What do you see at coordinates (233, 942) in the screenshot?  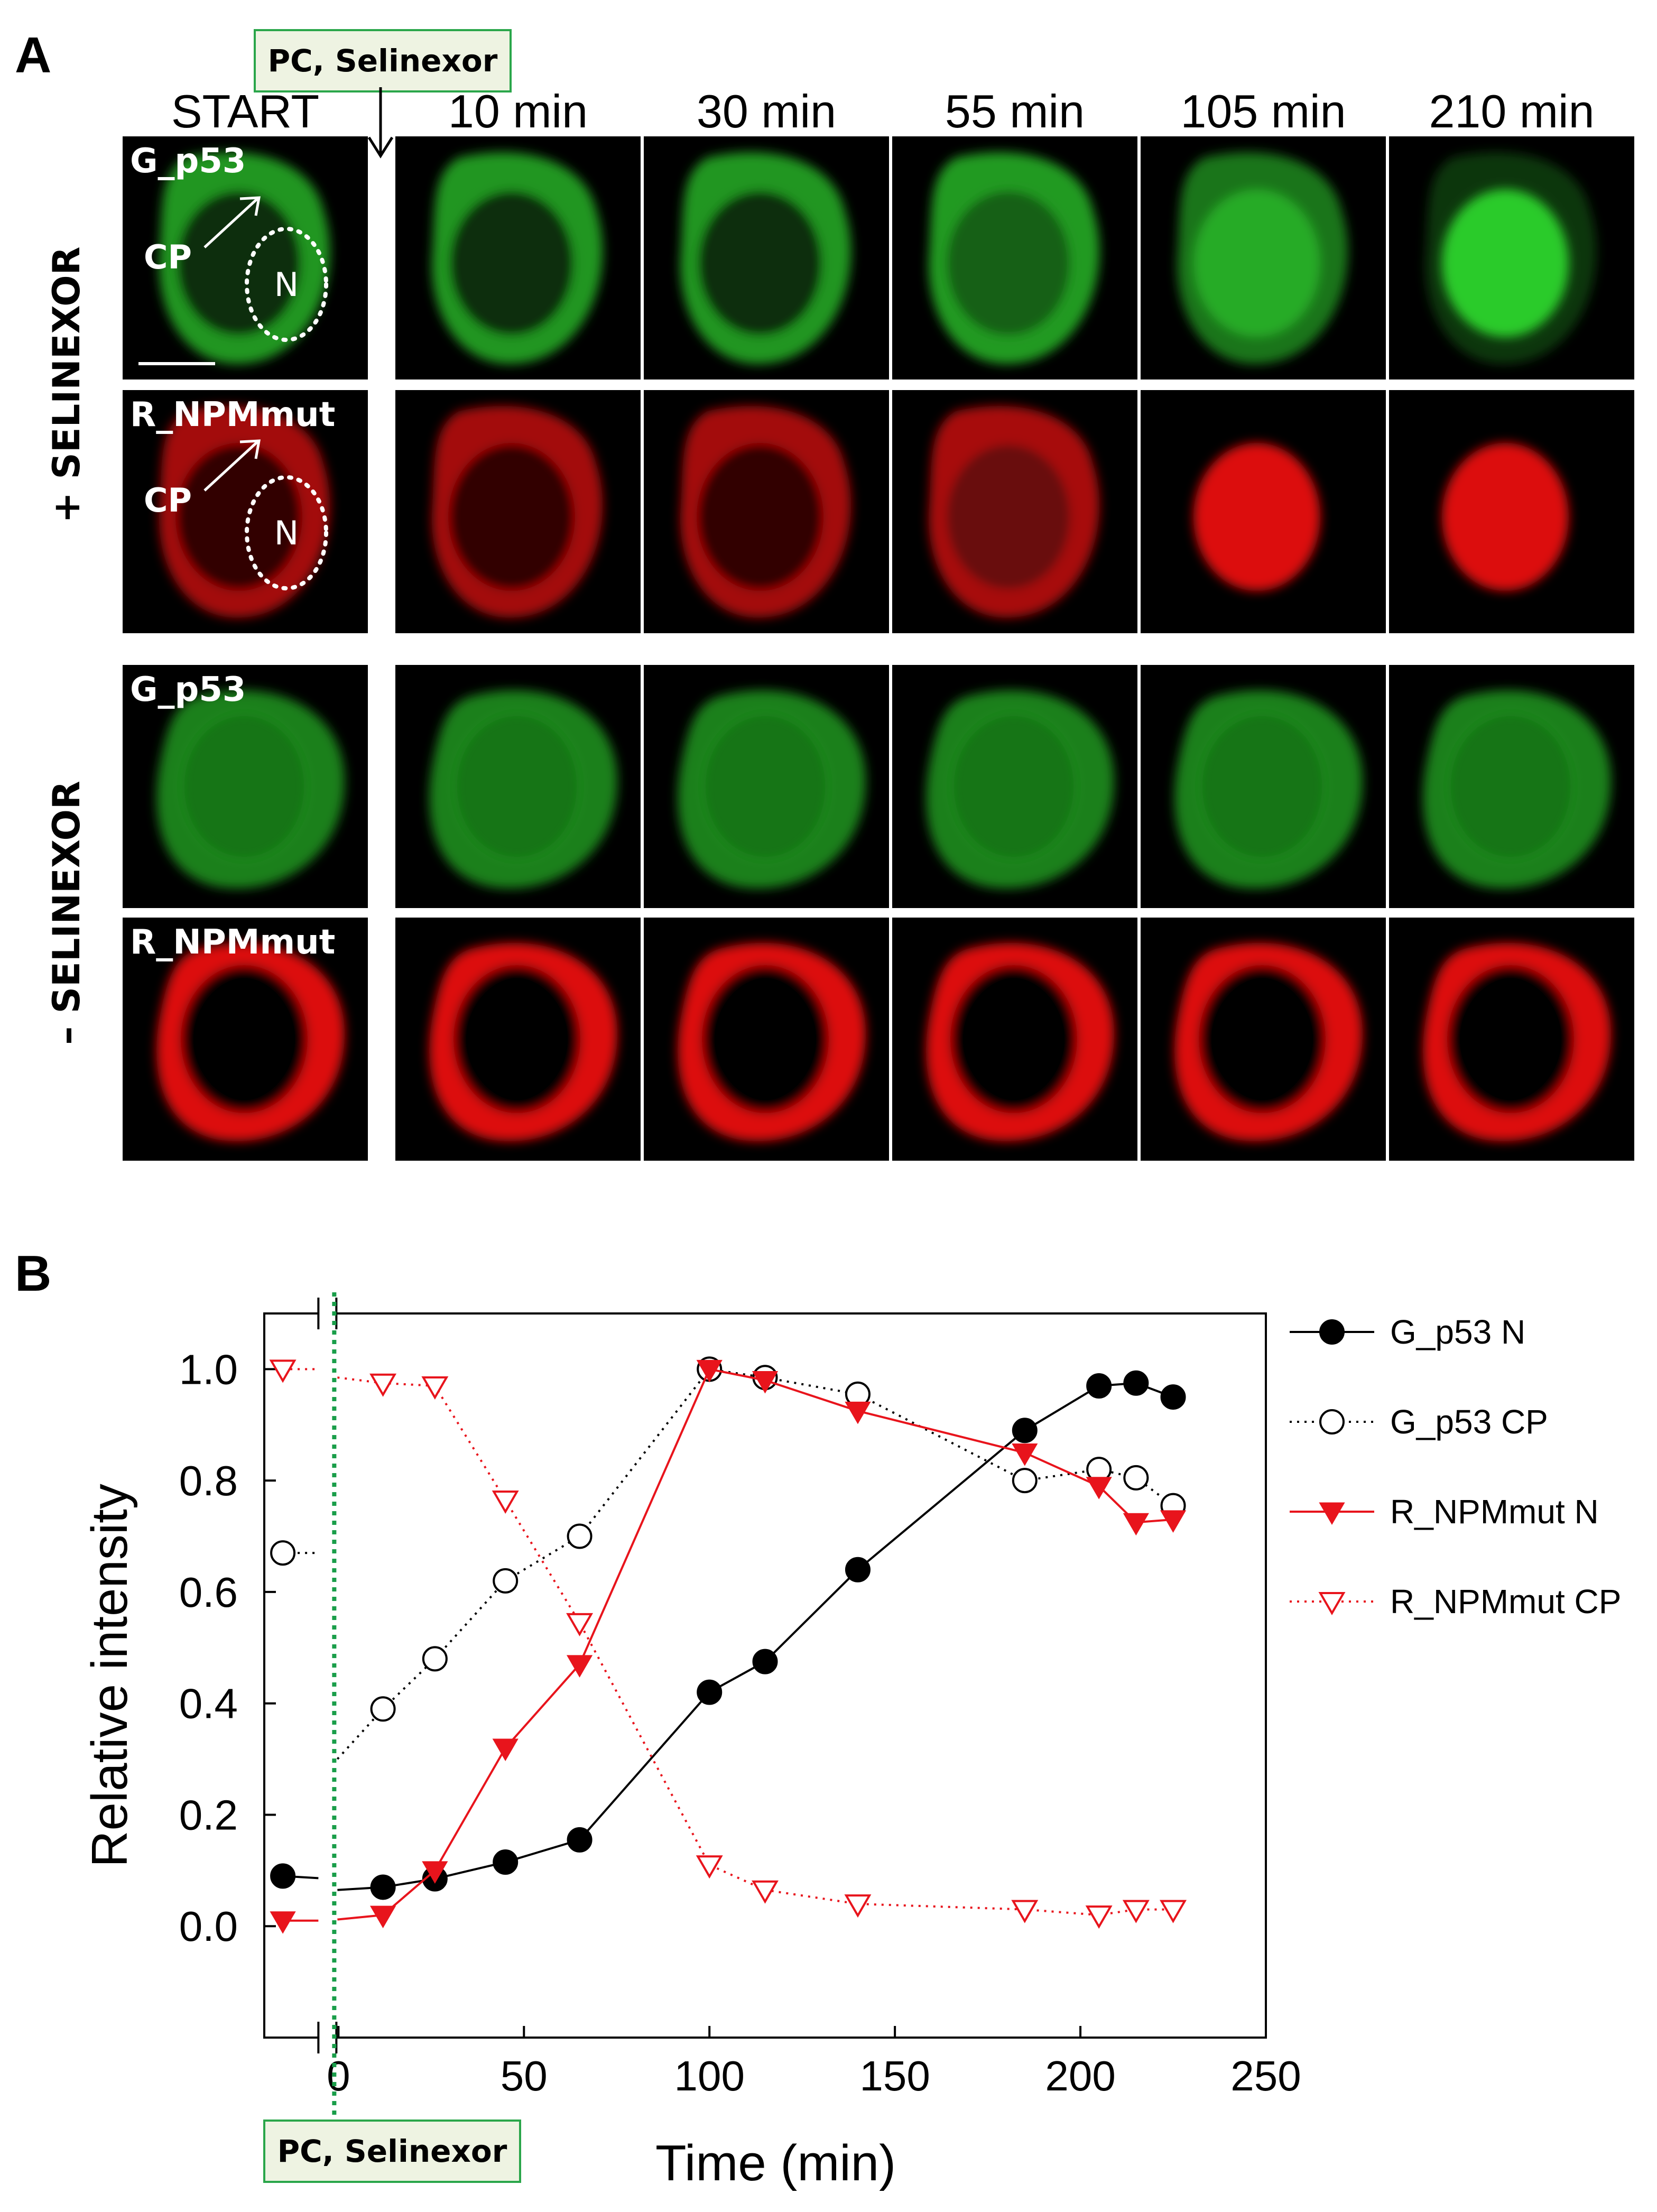 I see `channel-label: R_NPMmut` at bounding box center [233, 942].